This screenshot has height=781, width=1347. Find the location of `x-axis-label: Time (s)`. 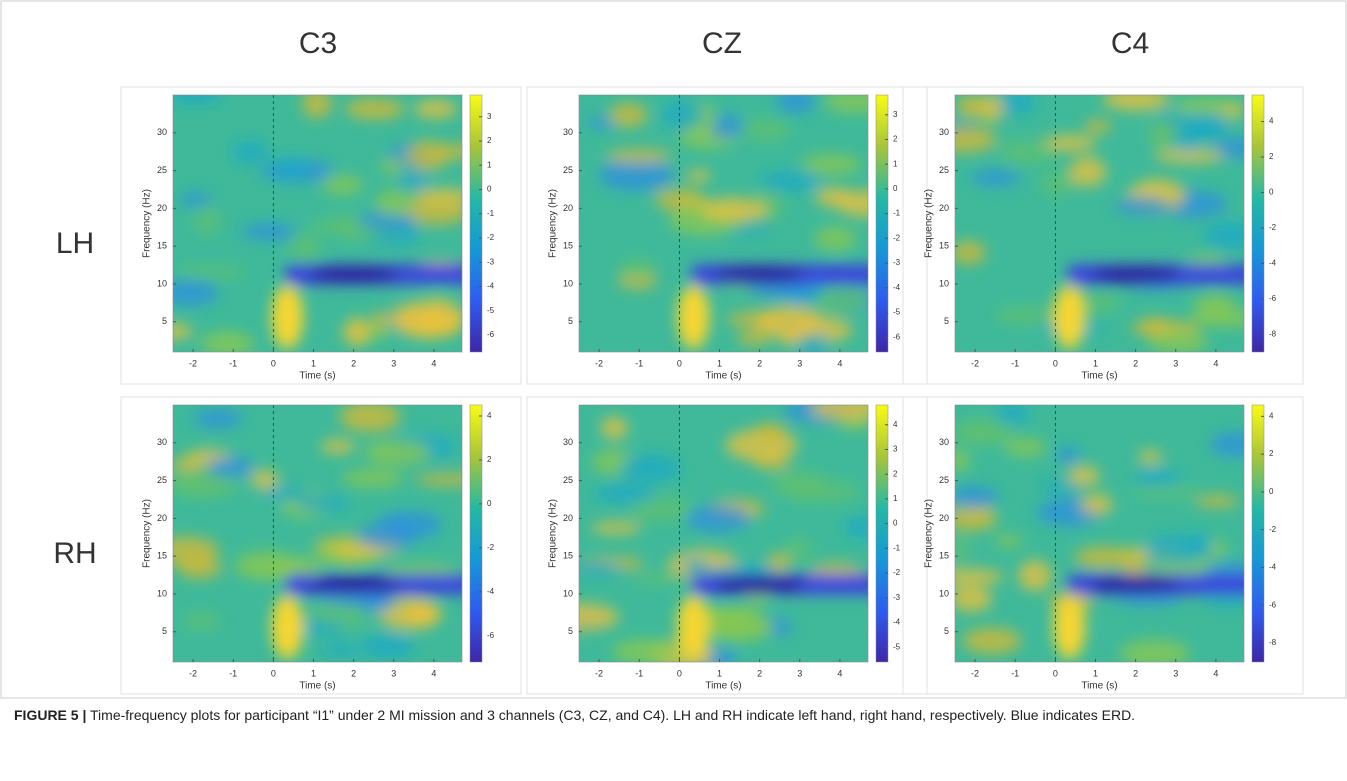

x-axis-label: Time (s) is located at coordinates (723, 686).